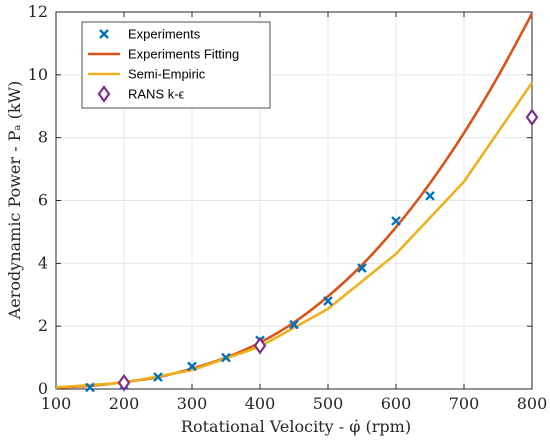 This screenshot has width=550, height=440. I want to click on y-tick-label: 12, so click(38, 11).